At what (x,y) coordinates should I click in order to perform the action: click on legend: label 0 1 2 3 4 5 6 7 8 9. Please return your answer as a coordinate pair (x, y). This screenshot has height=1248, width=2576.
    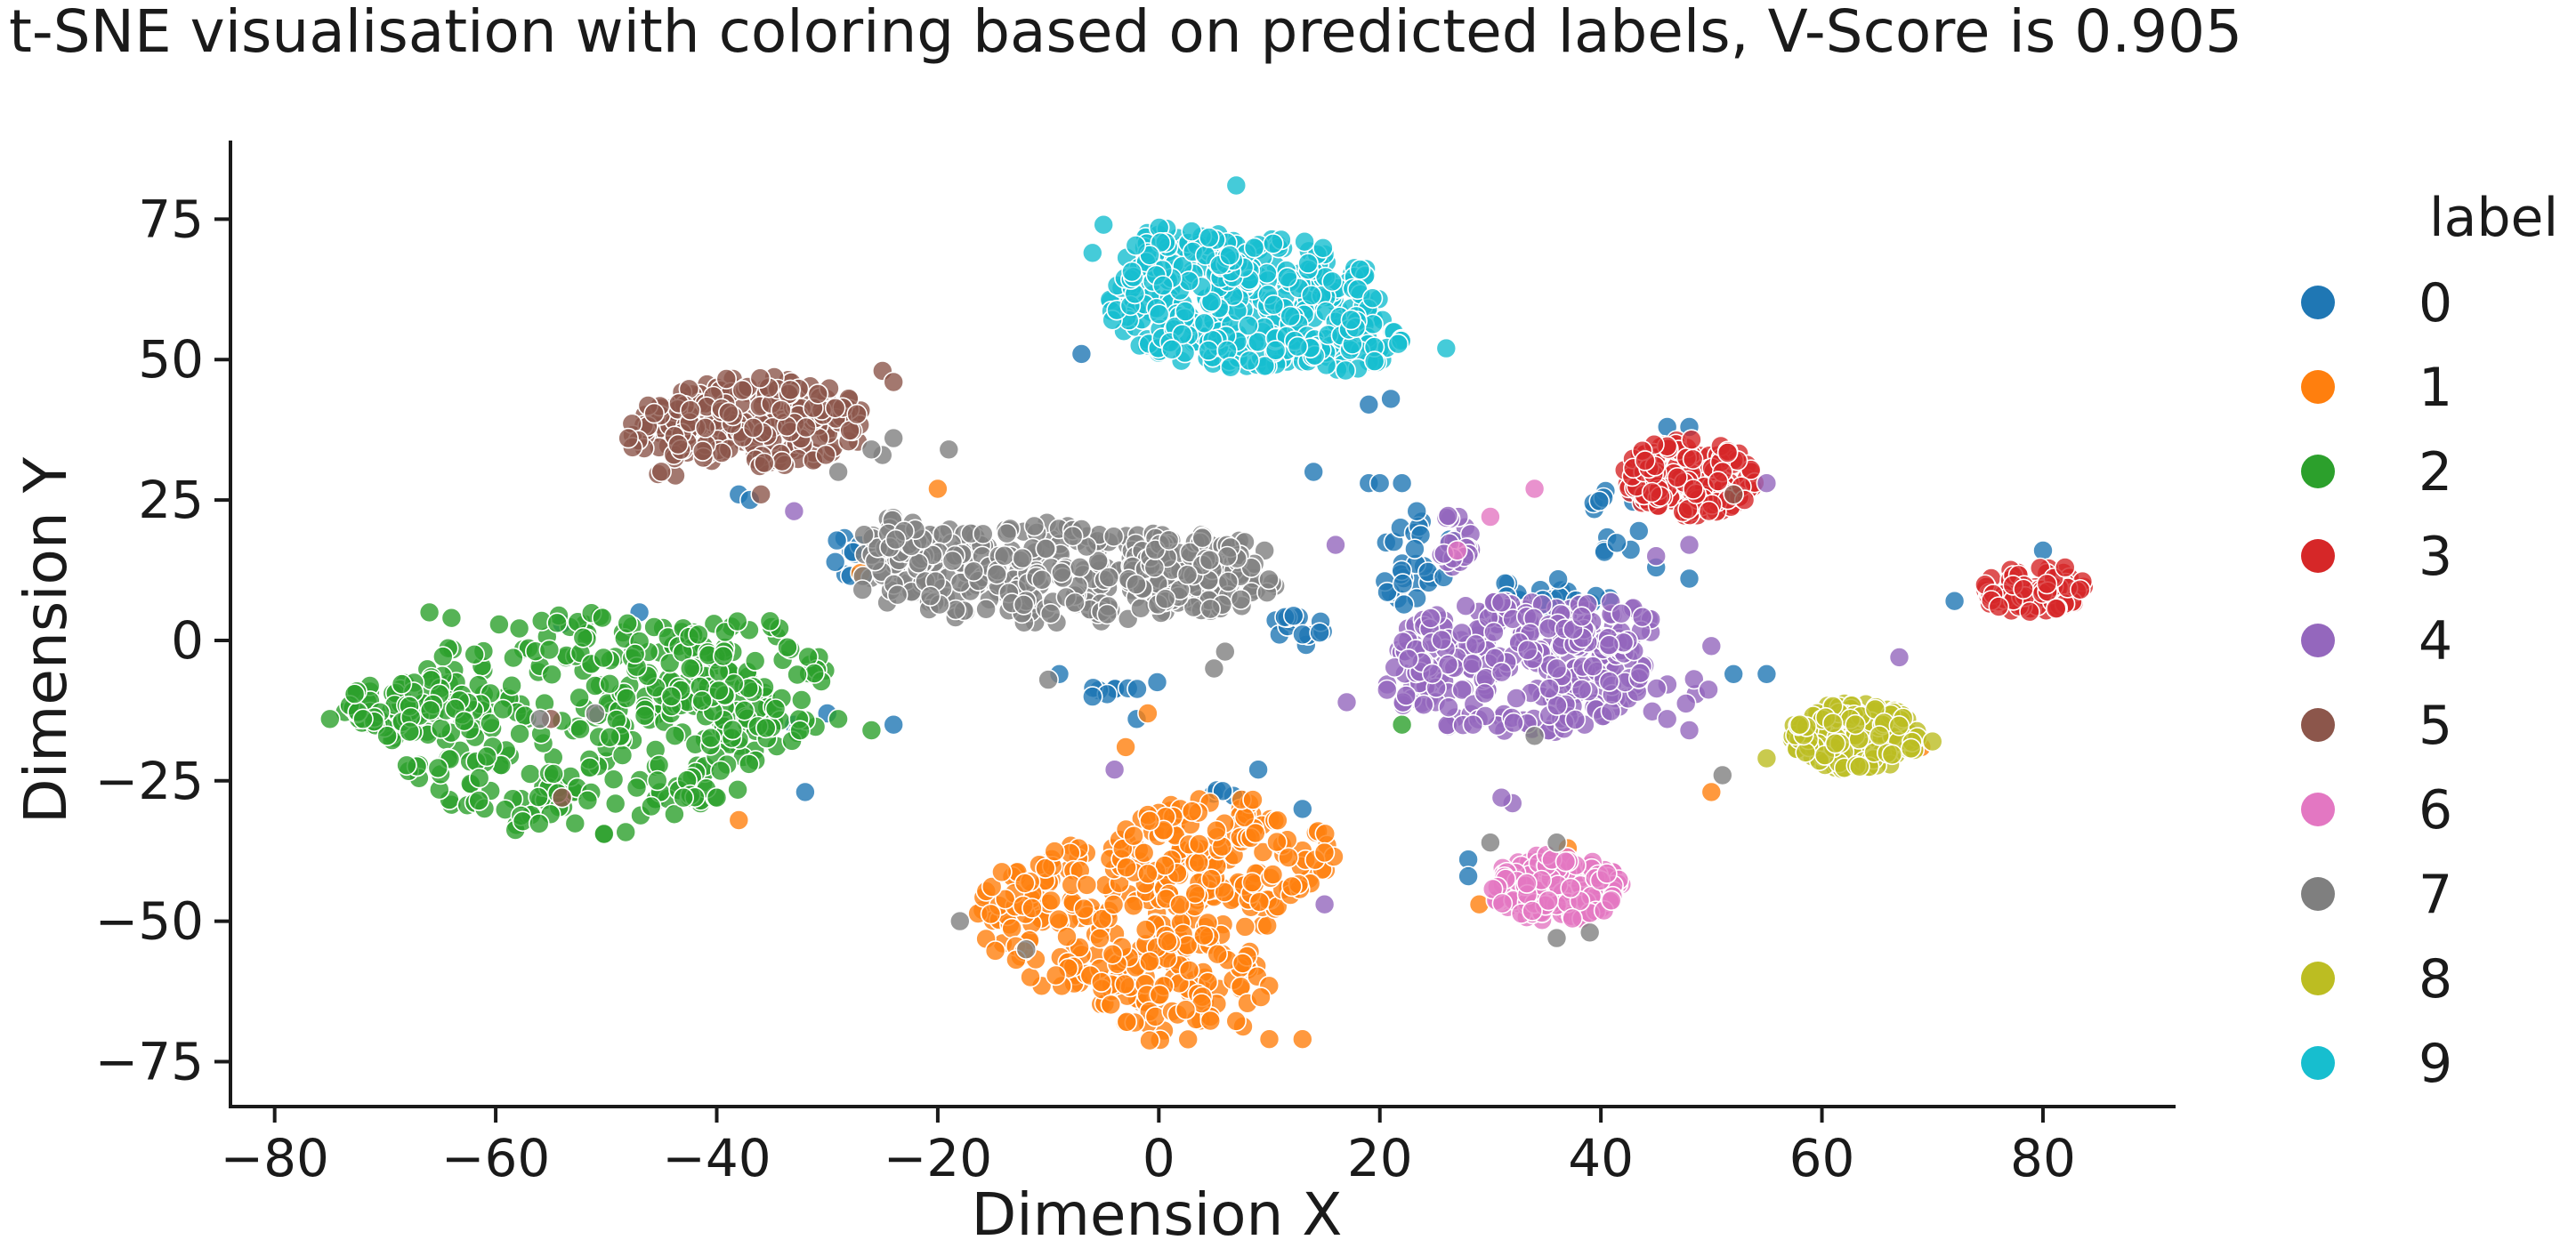
    Looking at the image, I should click on (2429, 641).